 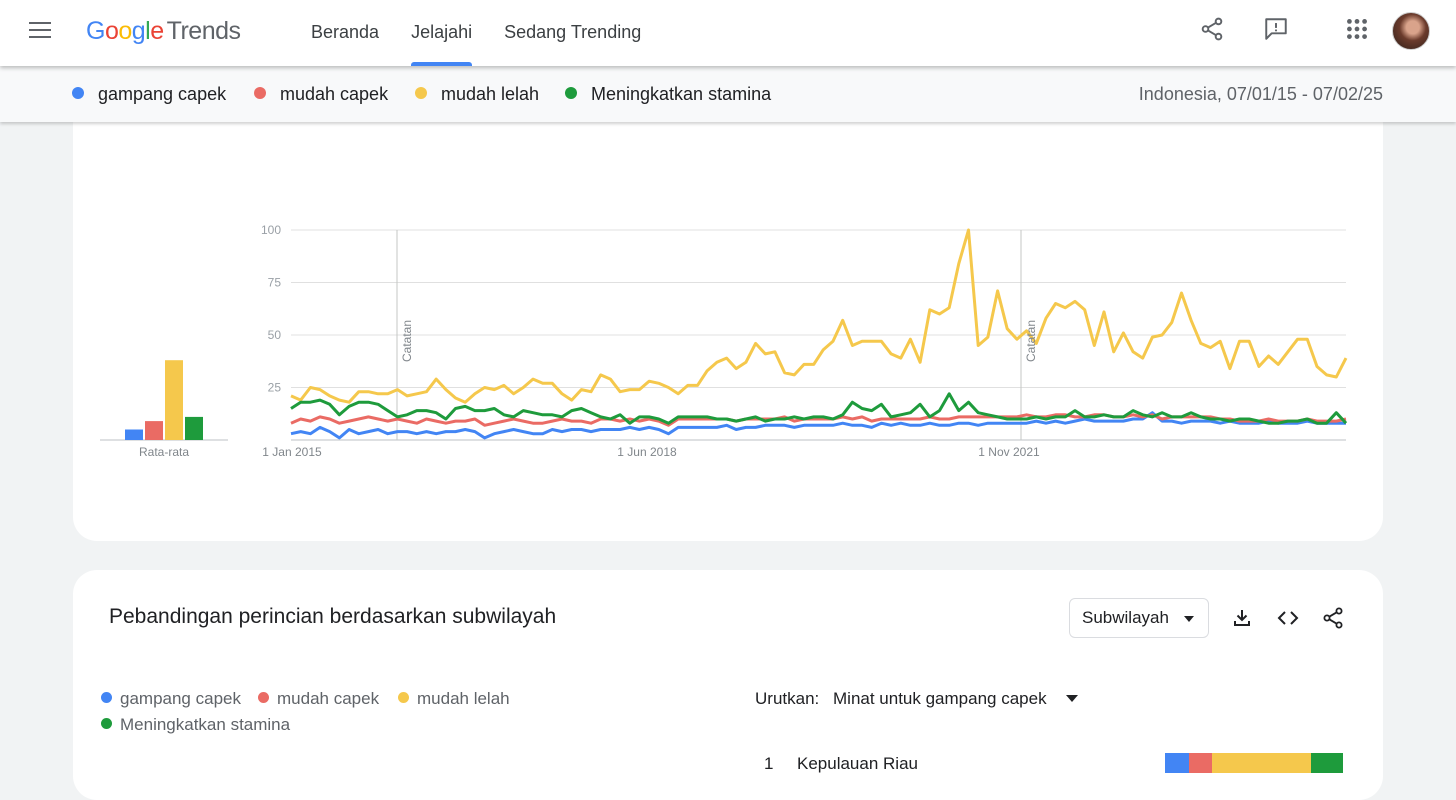 I want to click on sort-caret-icon, so click(x=1072, y=698).